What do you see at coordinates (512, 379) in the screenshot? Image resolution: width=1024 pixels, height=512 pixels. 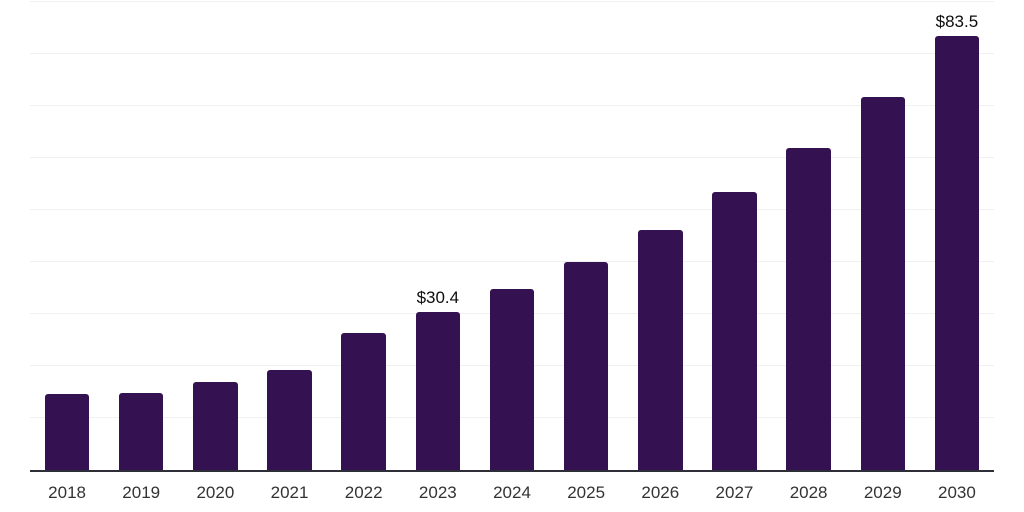 I see `bar-2024` at bounding box center [512, 379].